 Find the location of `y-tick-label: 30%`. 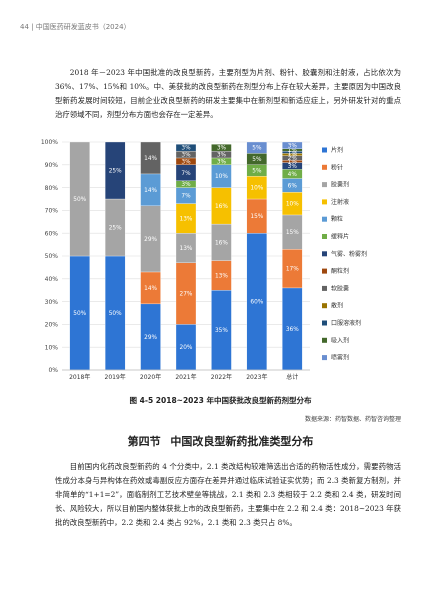

y-tick-label: 30% is located at coordinates (52, 302).